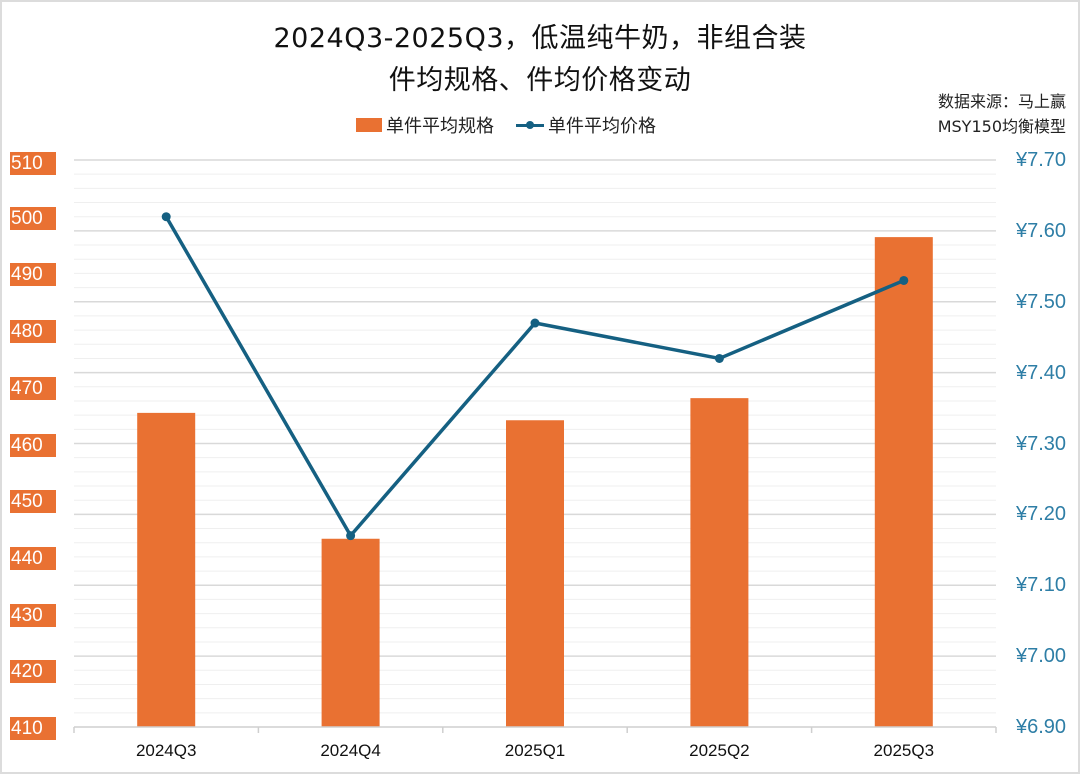 This screenshot has width=1080, height=774. Describe the element at coordinates (1001, 126) in the screenshot. I see `source-note-line2: MSY150均衡模型` at that location.